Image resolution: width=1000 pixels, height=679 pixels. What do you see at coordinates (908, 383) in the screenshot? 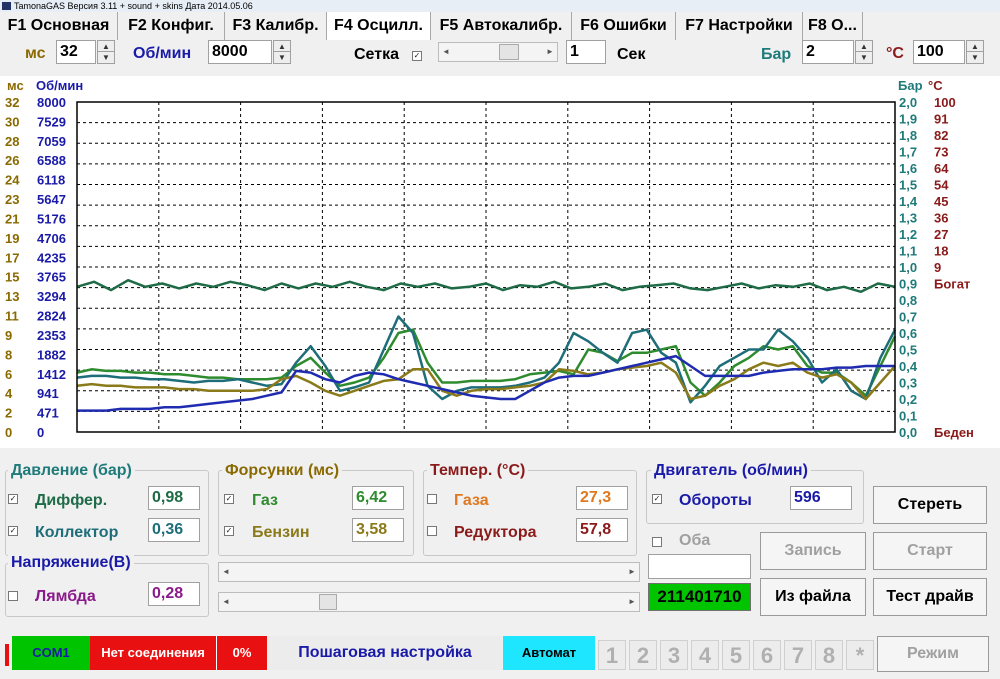
I see `bar-tick-label: 0,3` at bounding box center [908, 383].